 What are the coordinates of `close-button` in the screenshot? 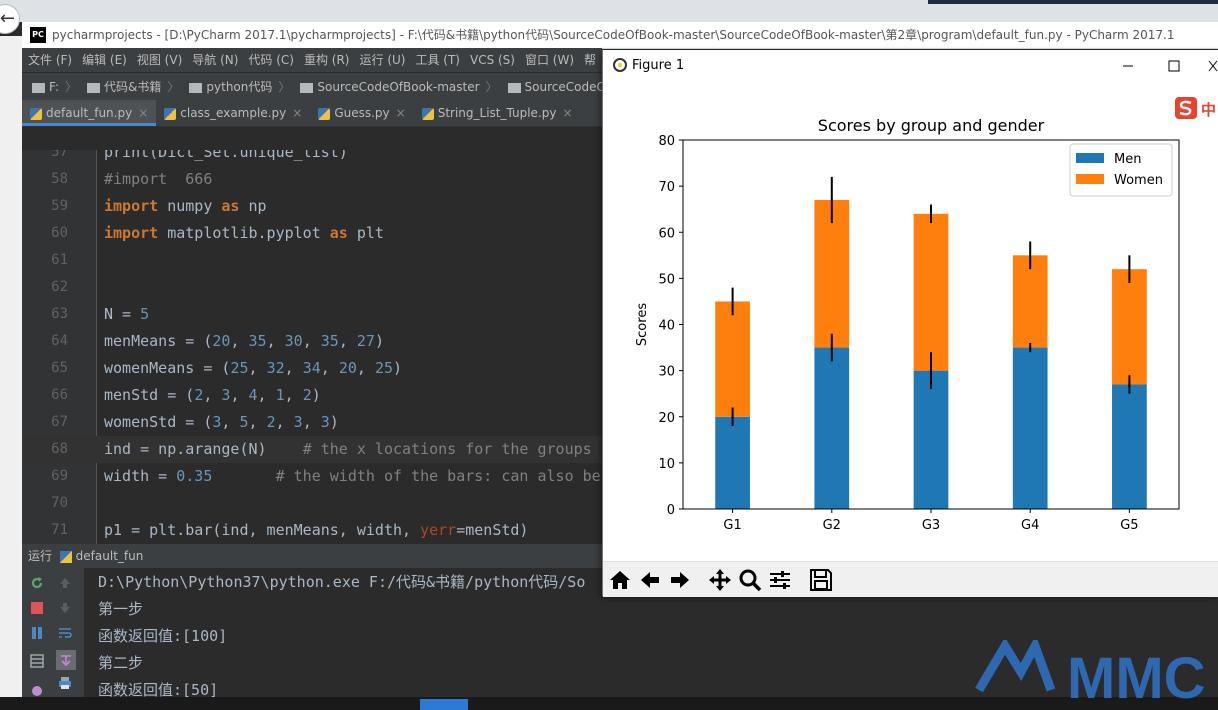 It's located at (1207, 66).